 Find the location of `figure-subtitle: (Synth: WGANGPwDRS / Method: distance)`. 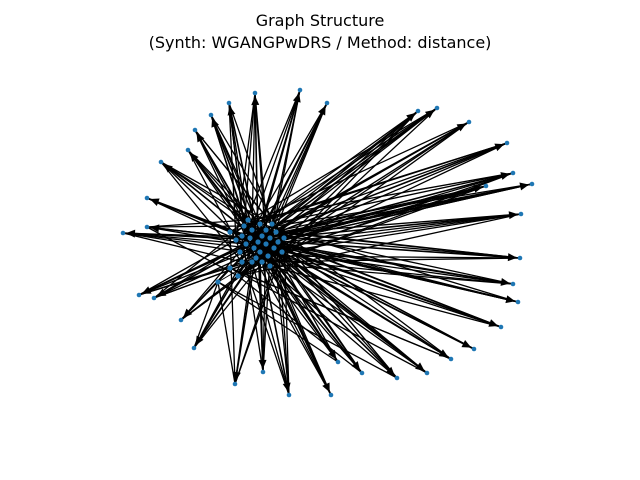

figure-subtitle: (Synth: WGANGPwDRS / Method: distance) is located at coordinates (320, 42).